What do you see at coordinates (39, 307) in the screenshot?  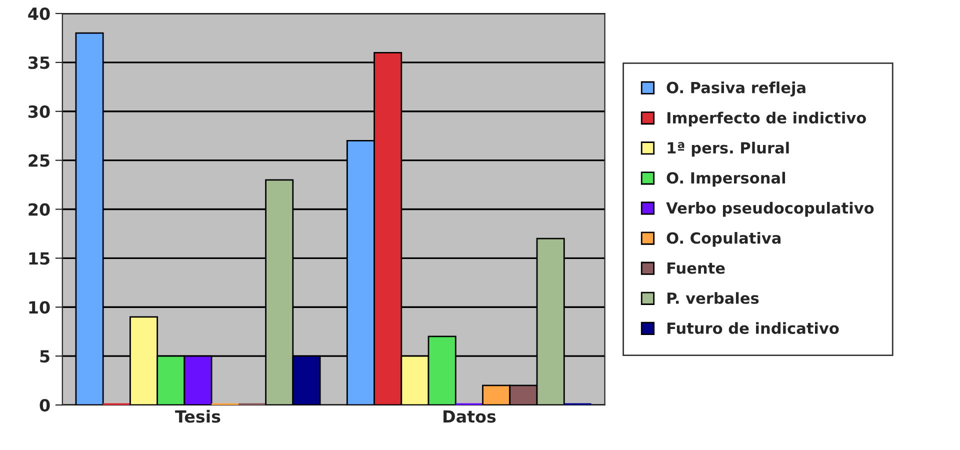 I see `y-tick-label: 10` at bounding box center [39, 307].